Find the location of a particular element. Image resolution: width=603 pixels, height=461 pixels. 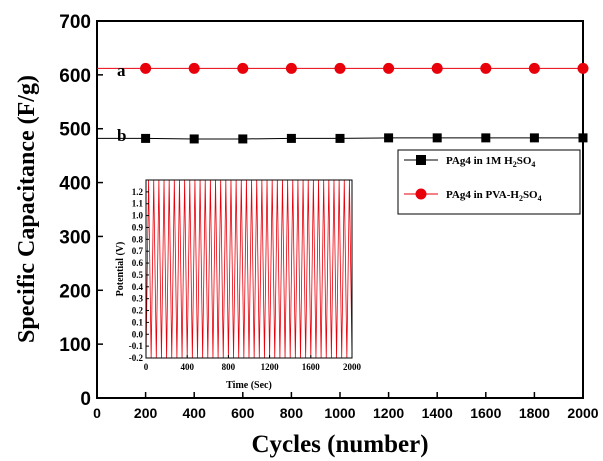

y-tick-label: 200 is located at coordinates (75, 291).